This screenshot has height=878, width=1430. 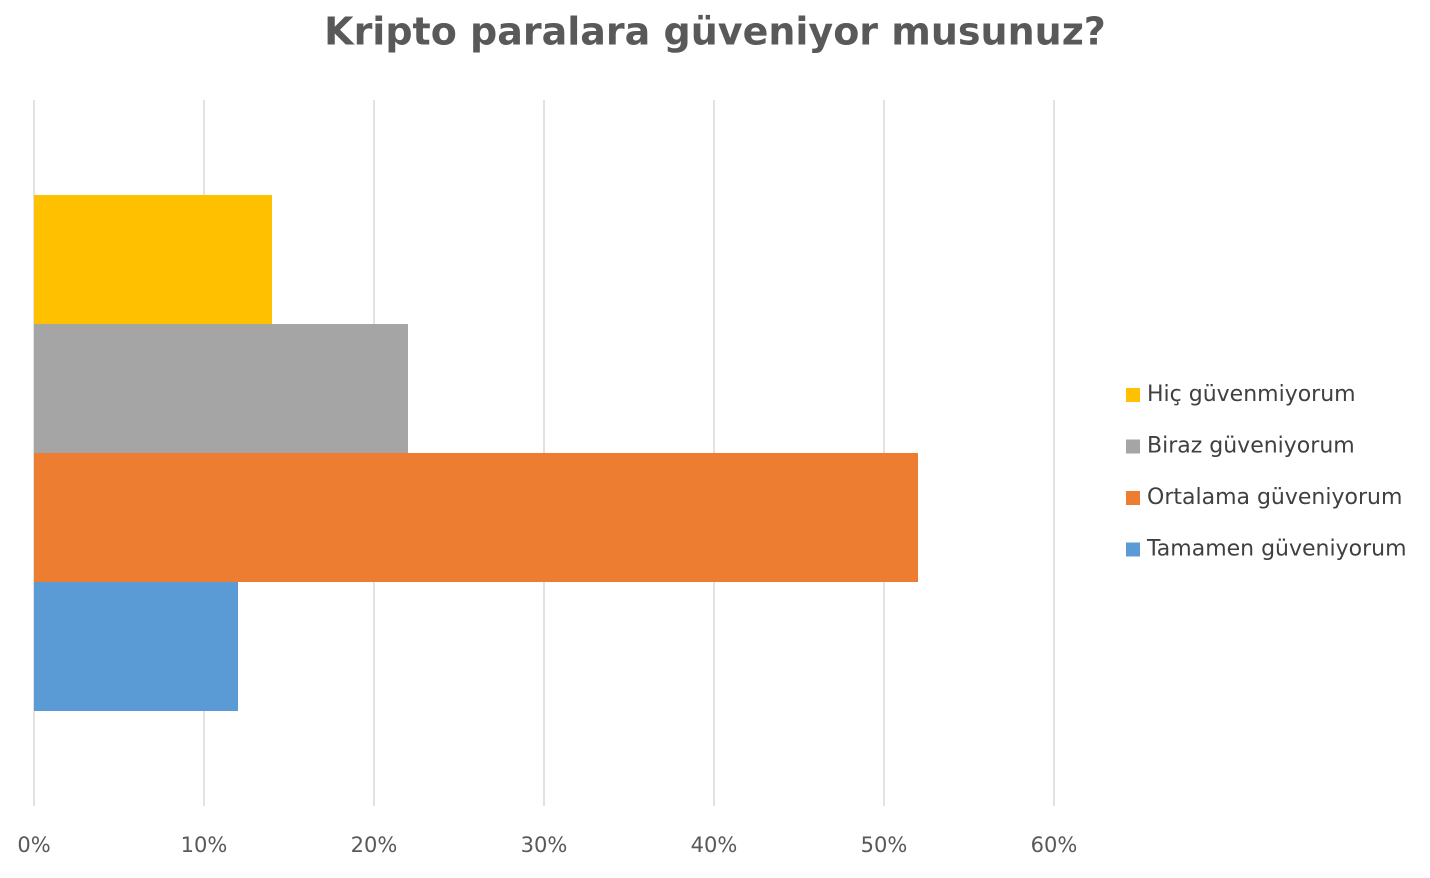 What do you see at coordinates (544, 845) in the screenshot?
I see `x-tick-label: 30%` at bounding box center [544, 845].